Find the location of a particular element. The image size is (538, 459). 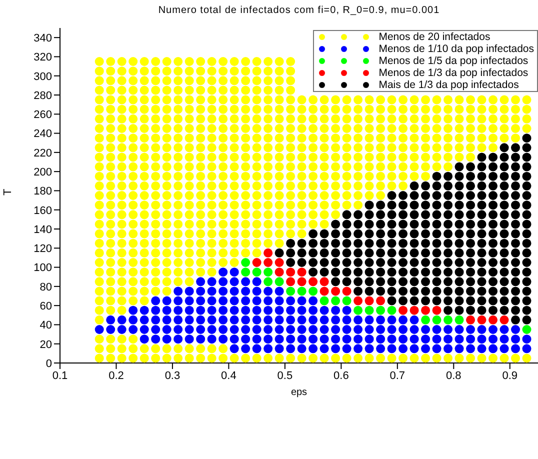

legend-label: Menos de 1/5 da pop infectados is located at coordinates (453, 61).